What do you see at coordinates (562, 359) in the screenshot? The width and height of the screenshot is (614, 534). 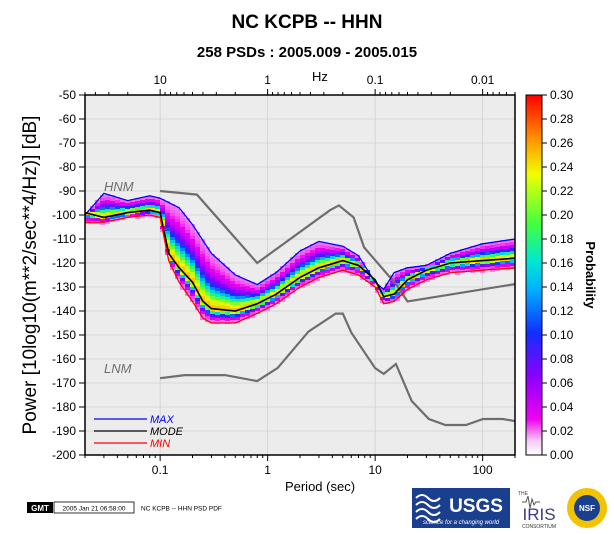 I see `colorbar-tick-label: 0.08` at bounding box center [562, 359].